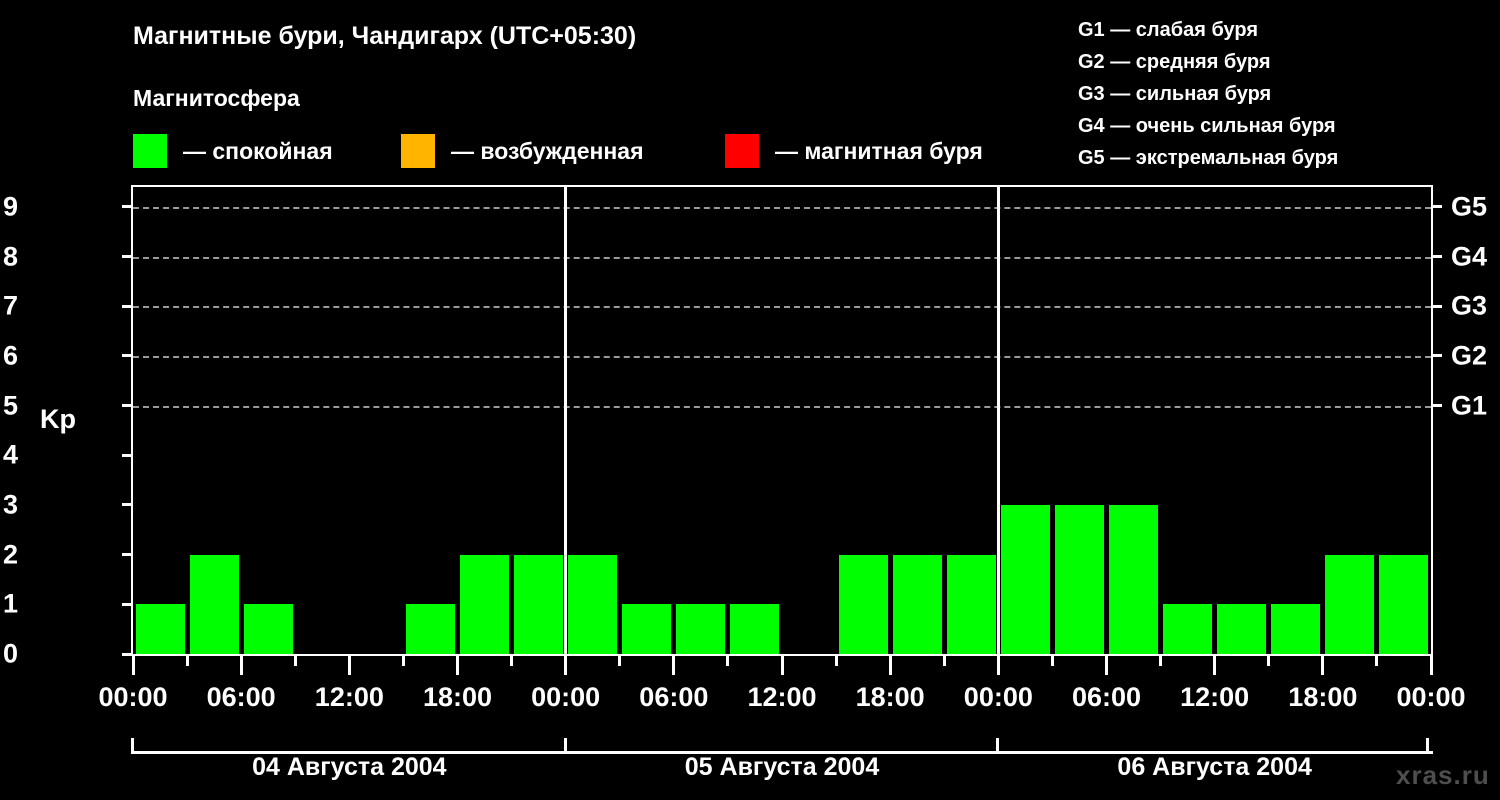  What do you see at coordinates (10, 454) in the screenshot?
I see `y-tick-label-4: 4` at bounding box center [10, 454].